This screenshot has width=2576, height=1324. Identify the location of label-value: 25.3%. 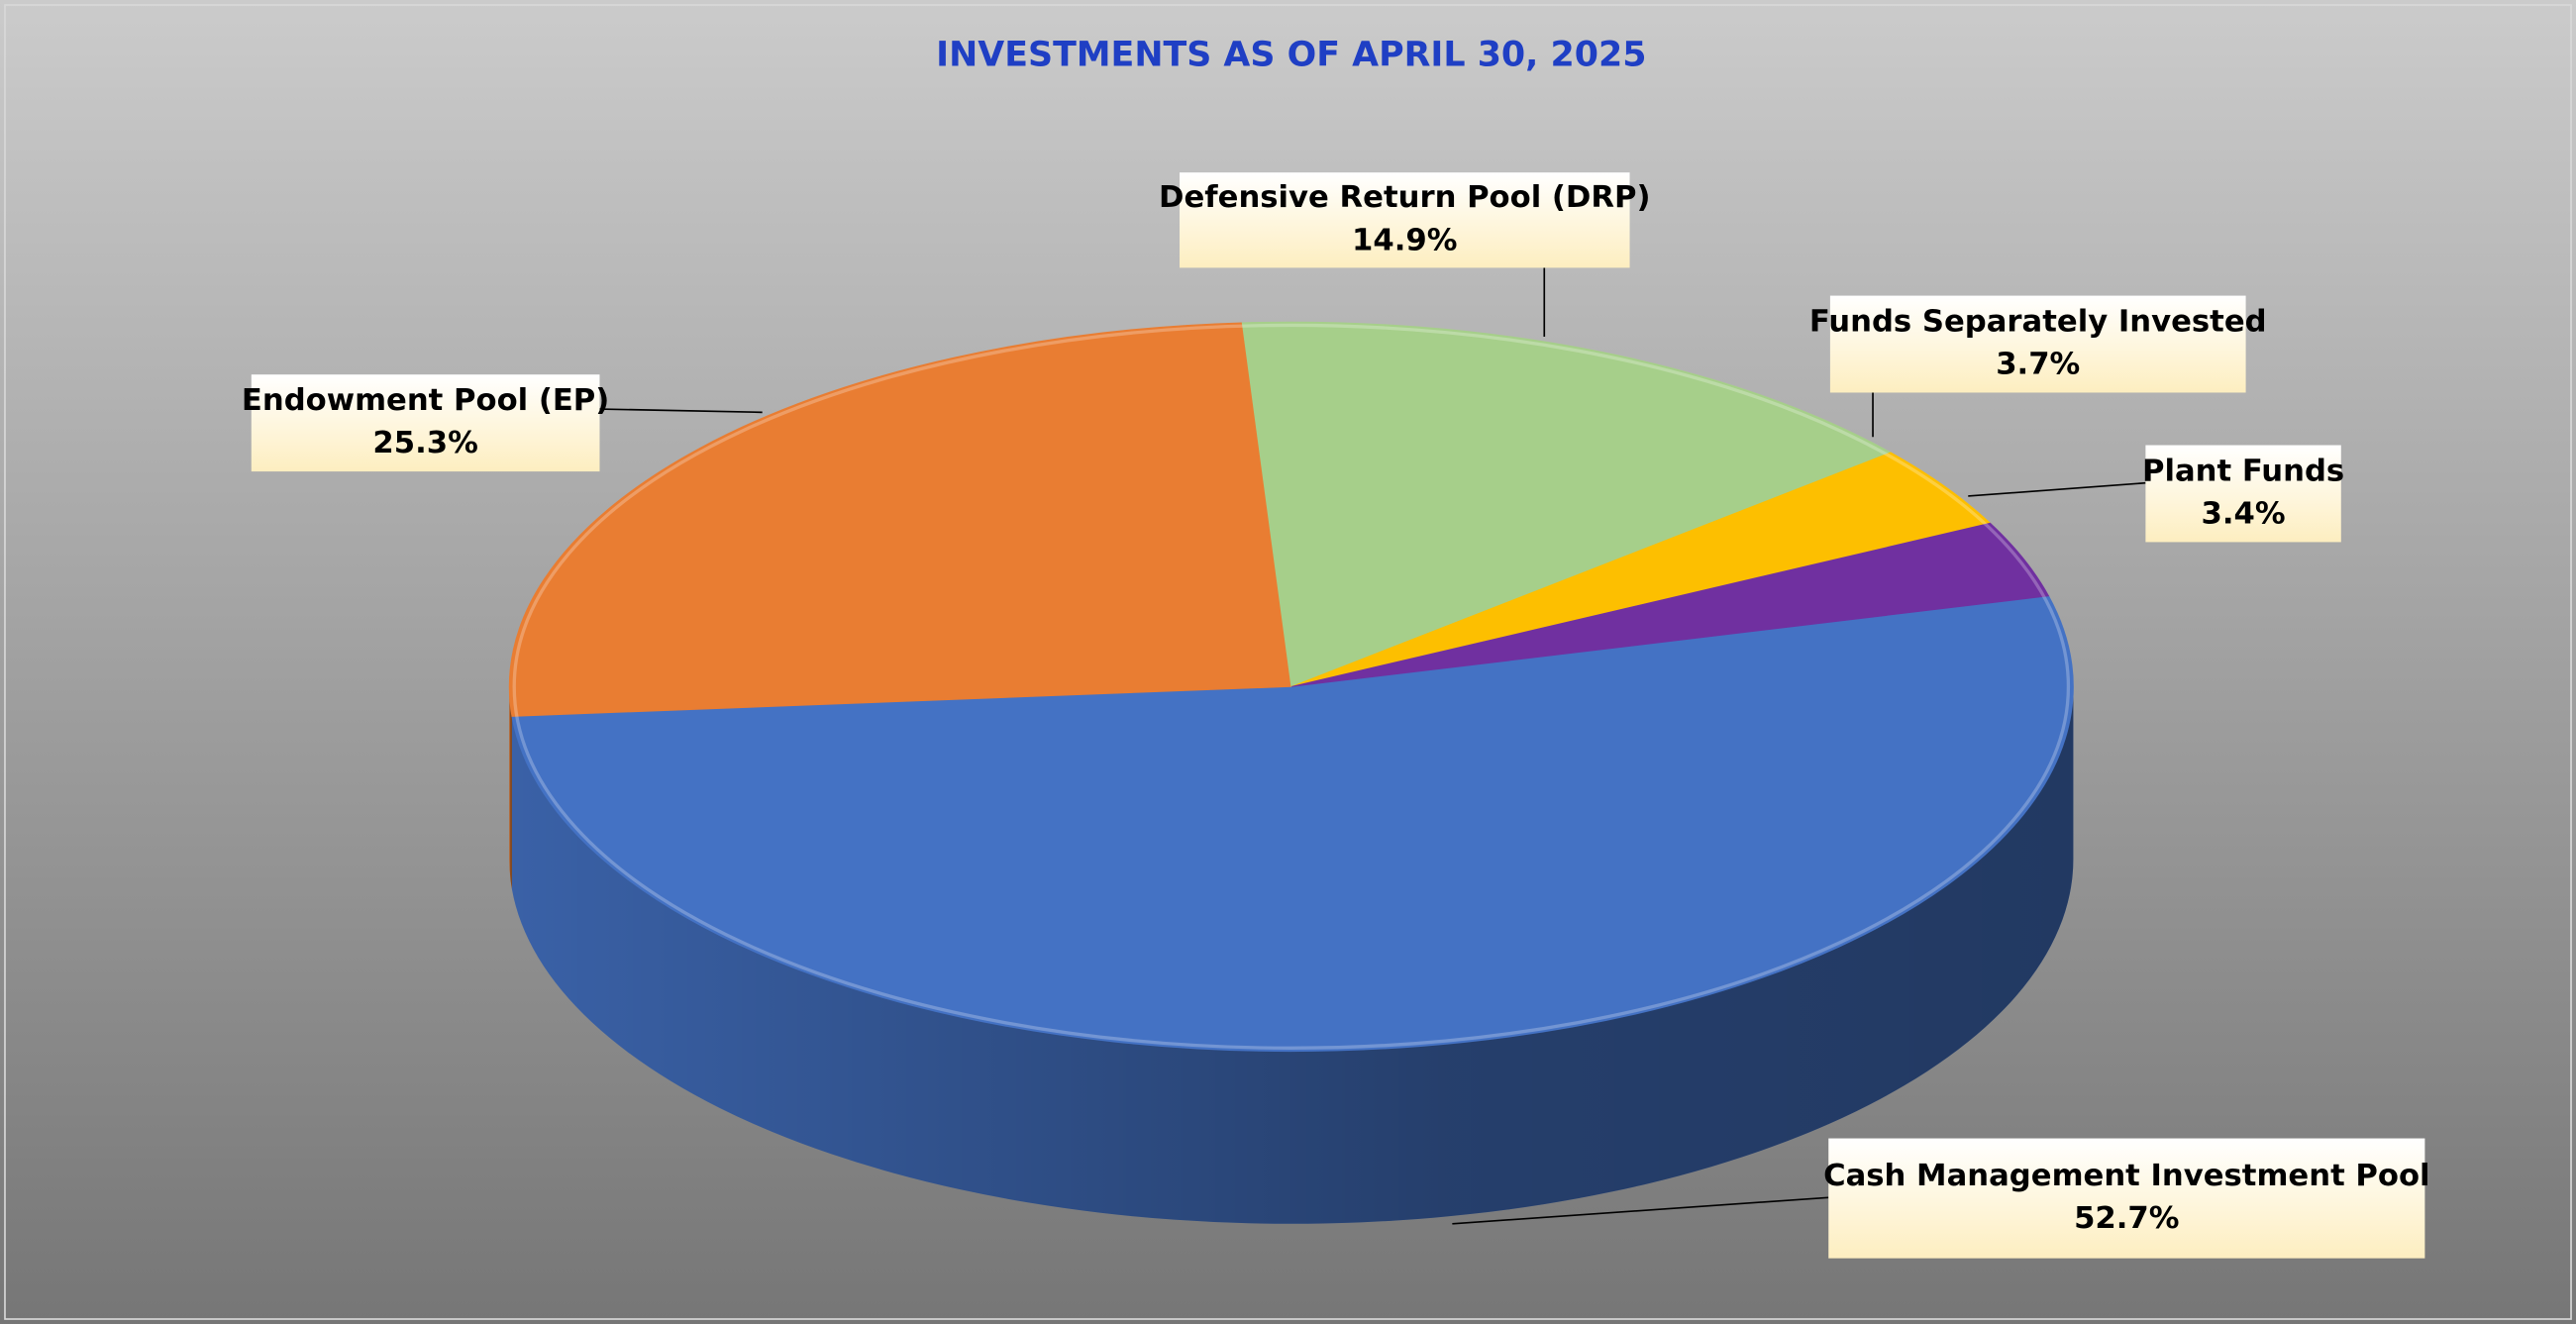
(424, 443).